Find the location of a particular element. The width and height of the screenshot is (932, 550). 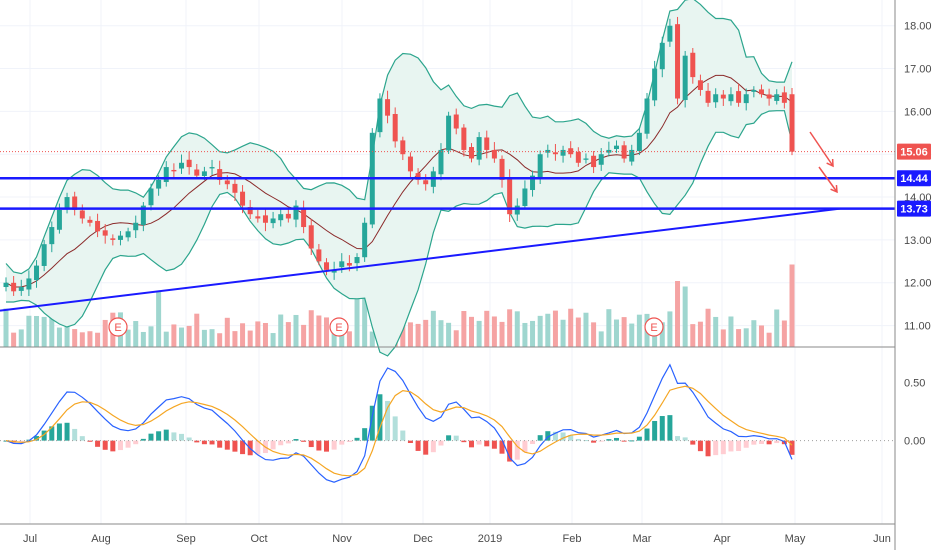

price-tag-label: 13.73 is located at coordinates (914, 210).